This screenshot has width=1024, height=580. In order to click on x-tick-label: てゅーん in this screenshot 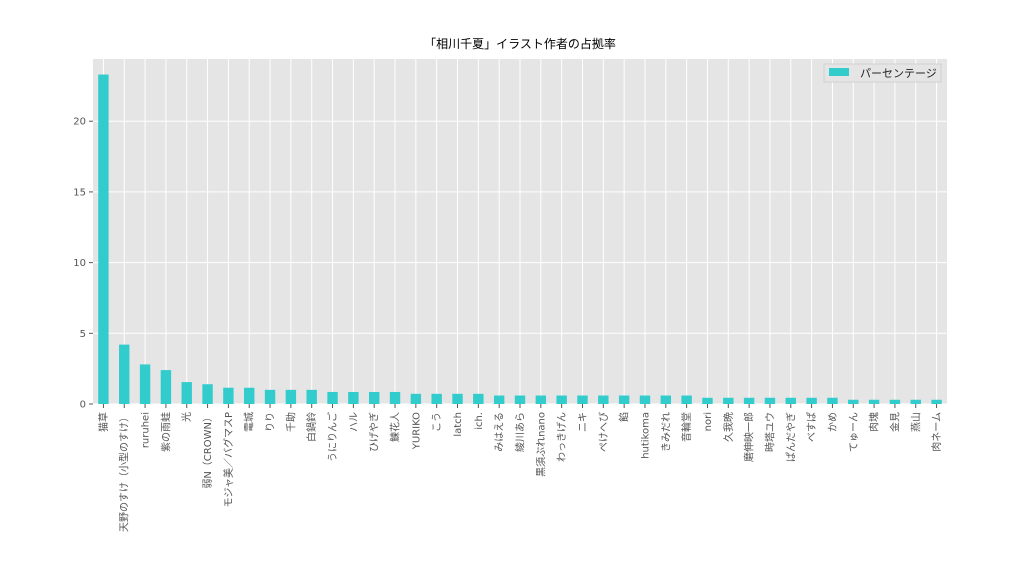, I will do `click(854, 432)`.